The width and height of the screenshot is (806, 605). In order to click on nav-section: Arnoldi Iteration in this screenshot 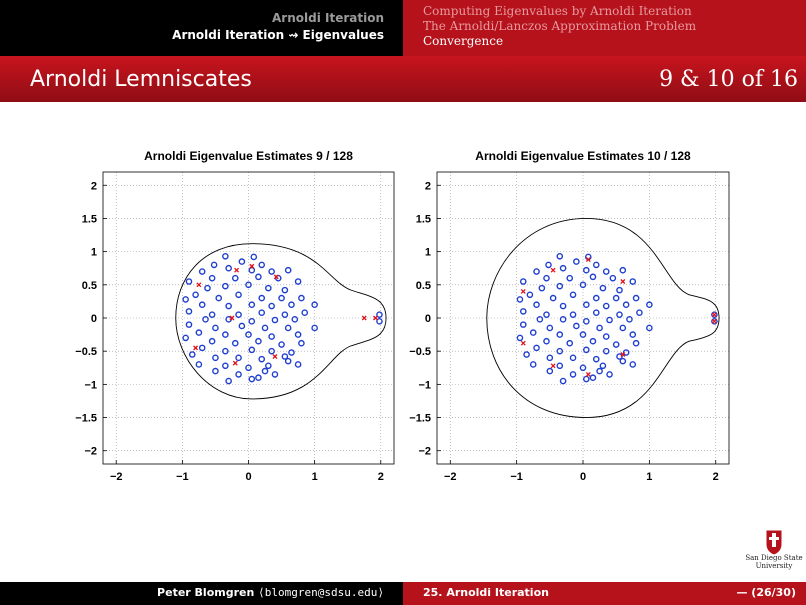, I will do `click(328, 18)`.